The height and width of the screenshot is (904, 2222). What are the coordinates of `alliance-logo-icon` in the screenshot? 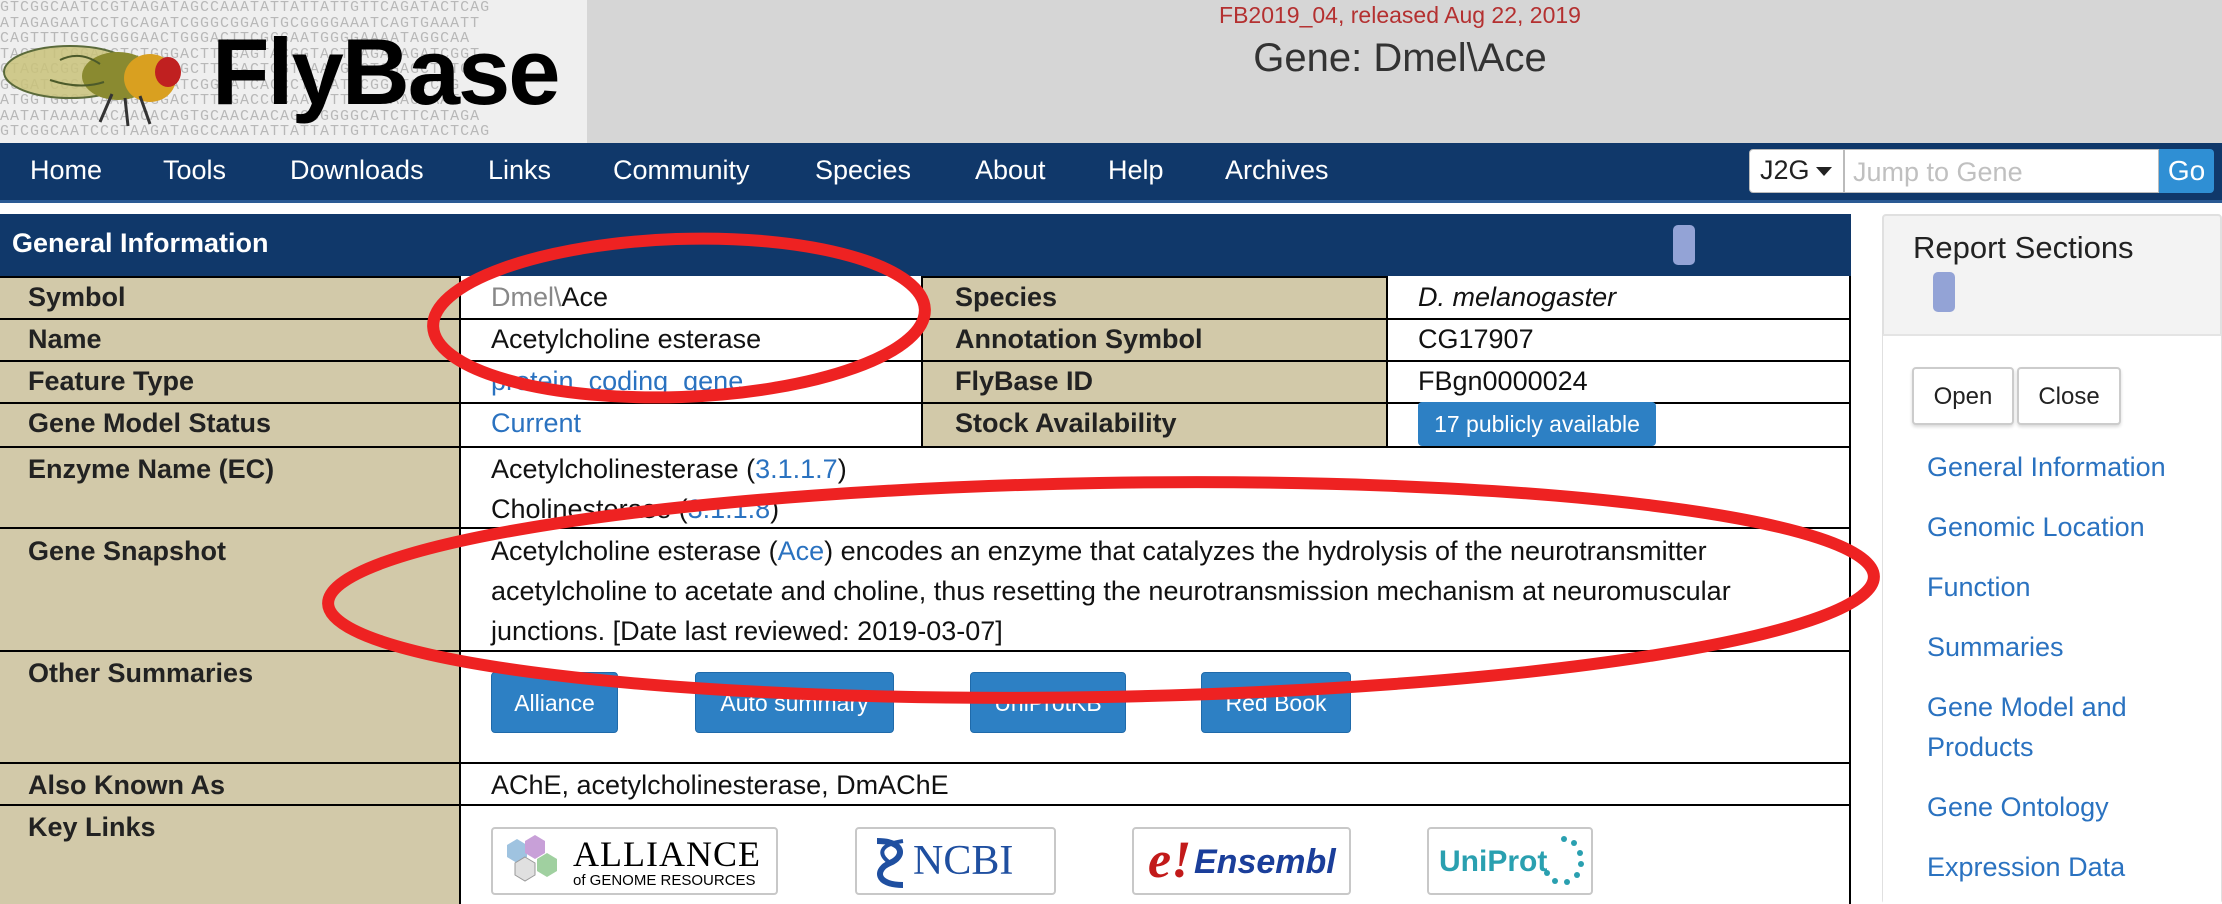 It's located at (532, 858).